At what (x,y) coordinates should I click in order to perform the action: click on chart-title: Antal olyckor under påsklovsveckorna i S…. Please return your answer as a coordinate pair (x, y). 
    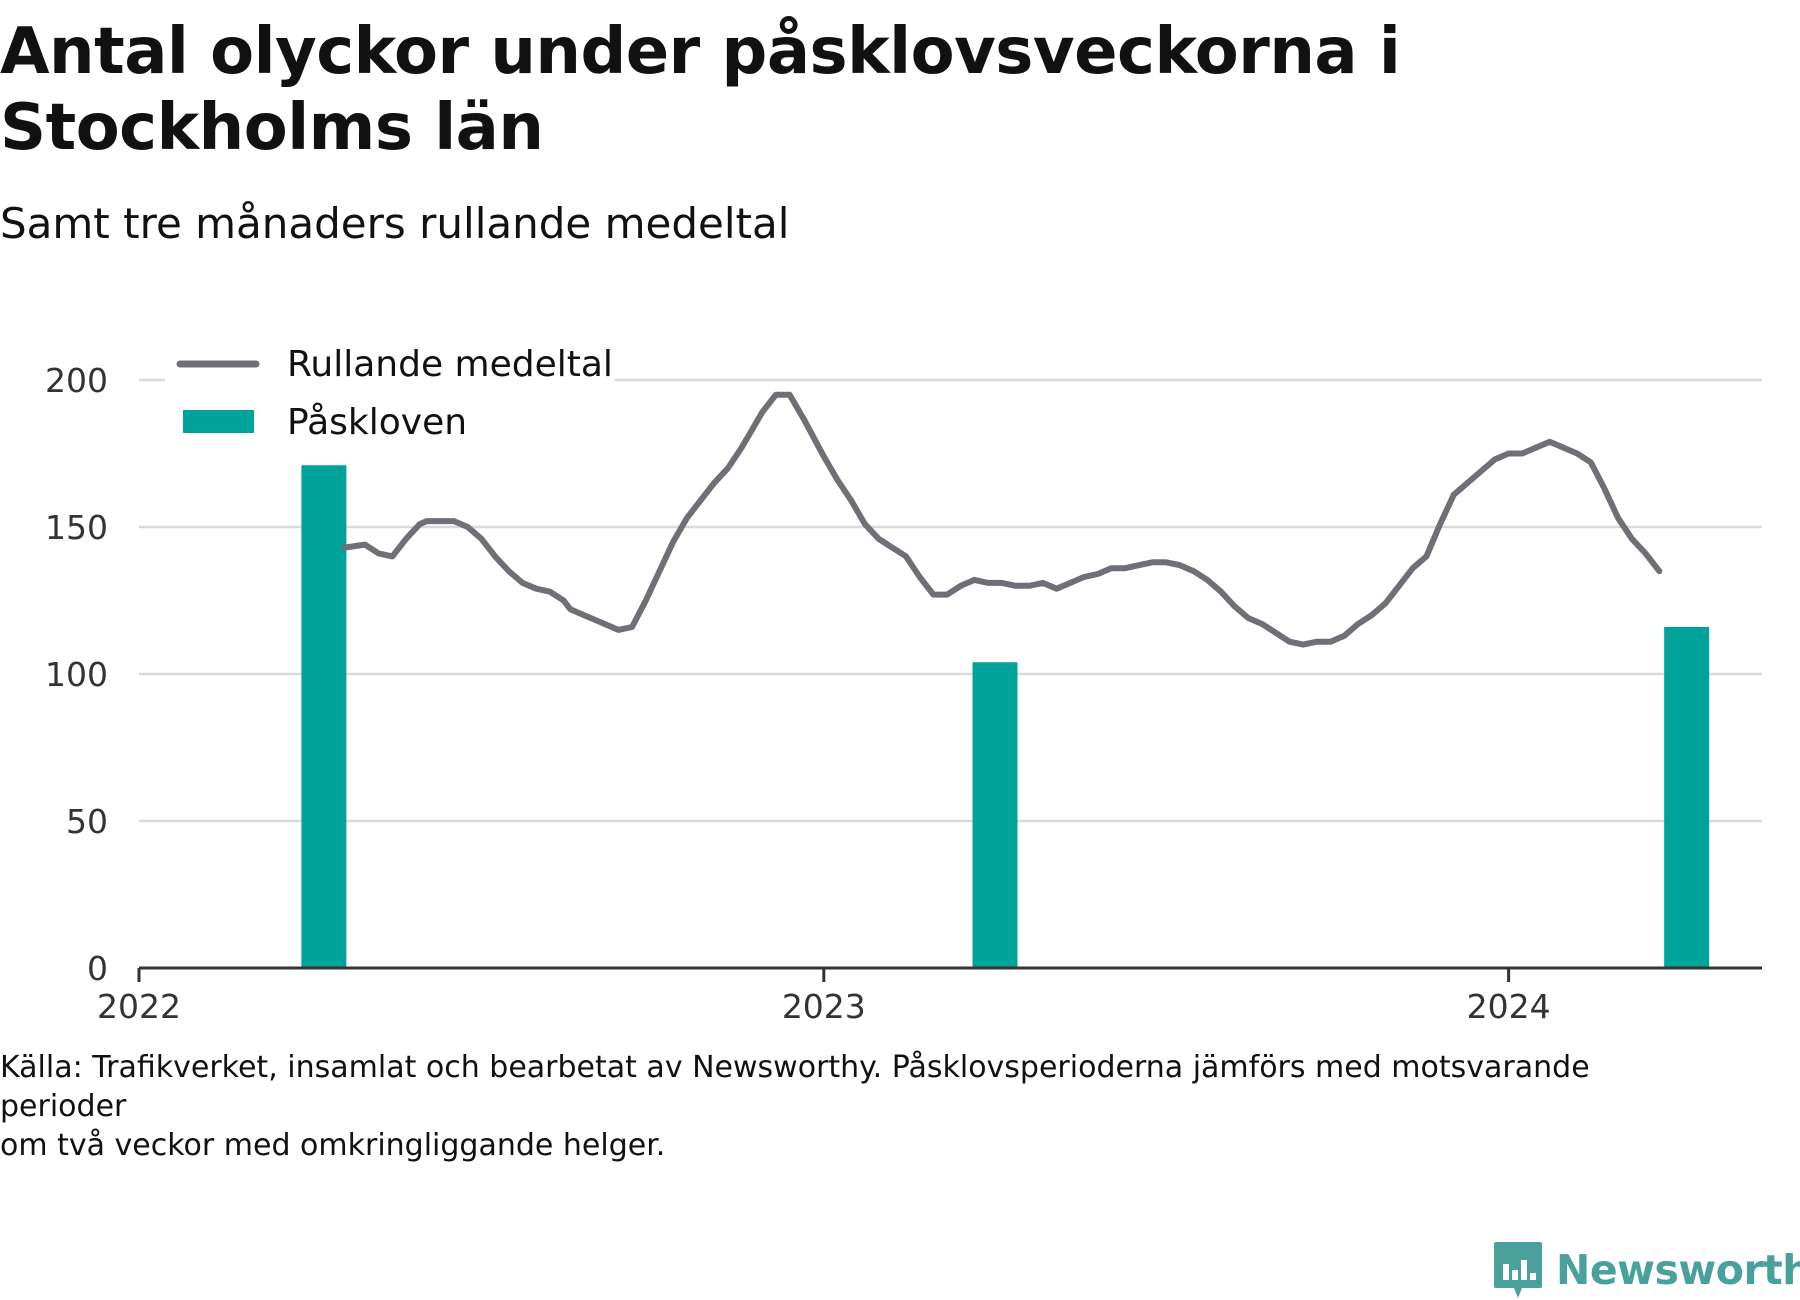
    Looking at the image, I should click on (700, 90).